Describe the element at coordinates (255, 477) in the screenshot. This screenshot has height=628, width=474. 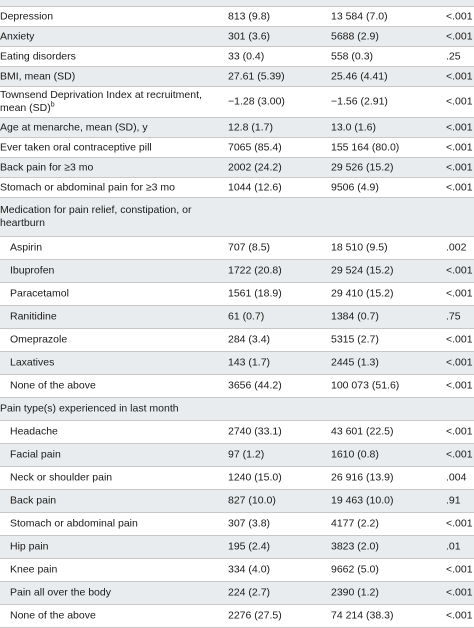
I see `group-a-value: 1240 (15.0)` at that location.